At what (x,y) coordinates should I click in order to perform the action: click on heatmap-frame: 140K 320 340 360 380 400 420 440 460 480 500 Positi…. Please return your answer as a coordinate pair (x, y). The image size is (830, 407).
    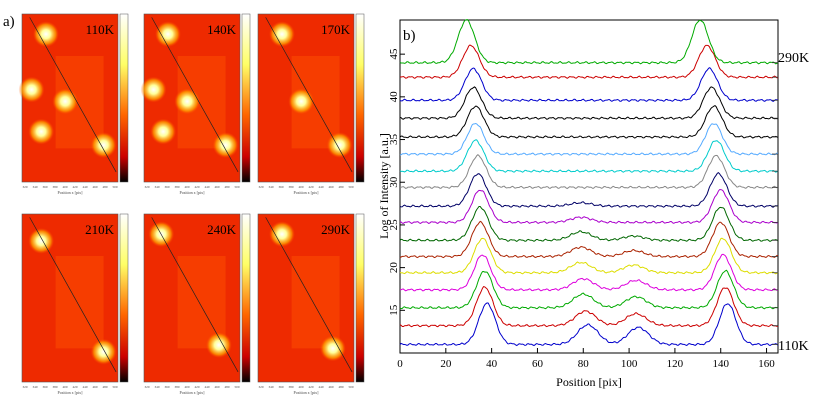
    Looking at the image, I should click on (195, 104).